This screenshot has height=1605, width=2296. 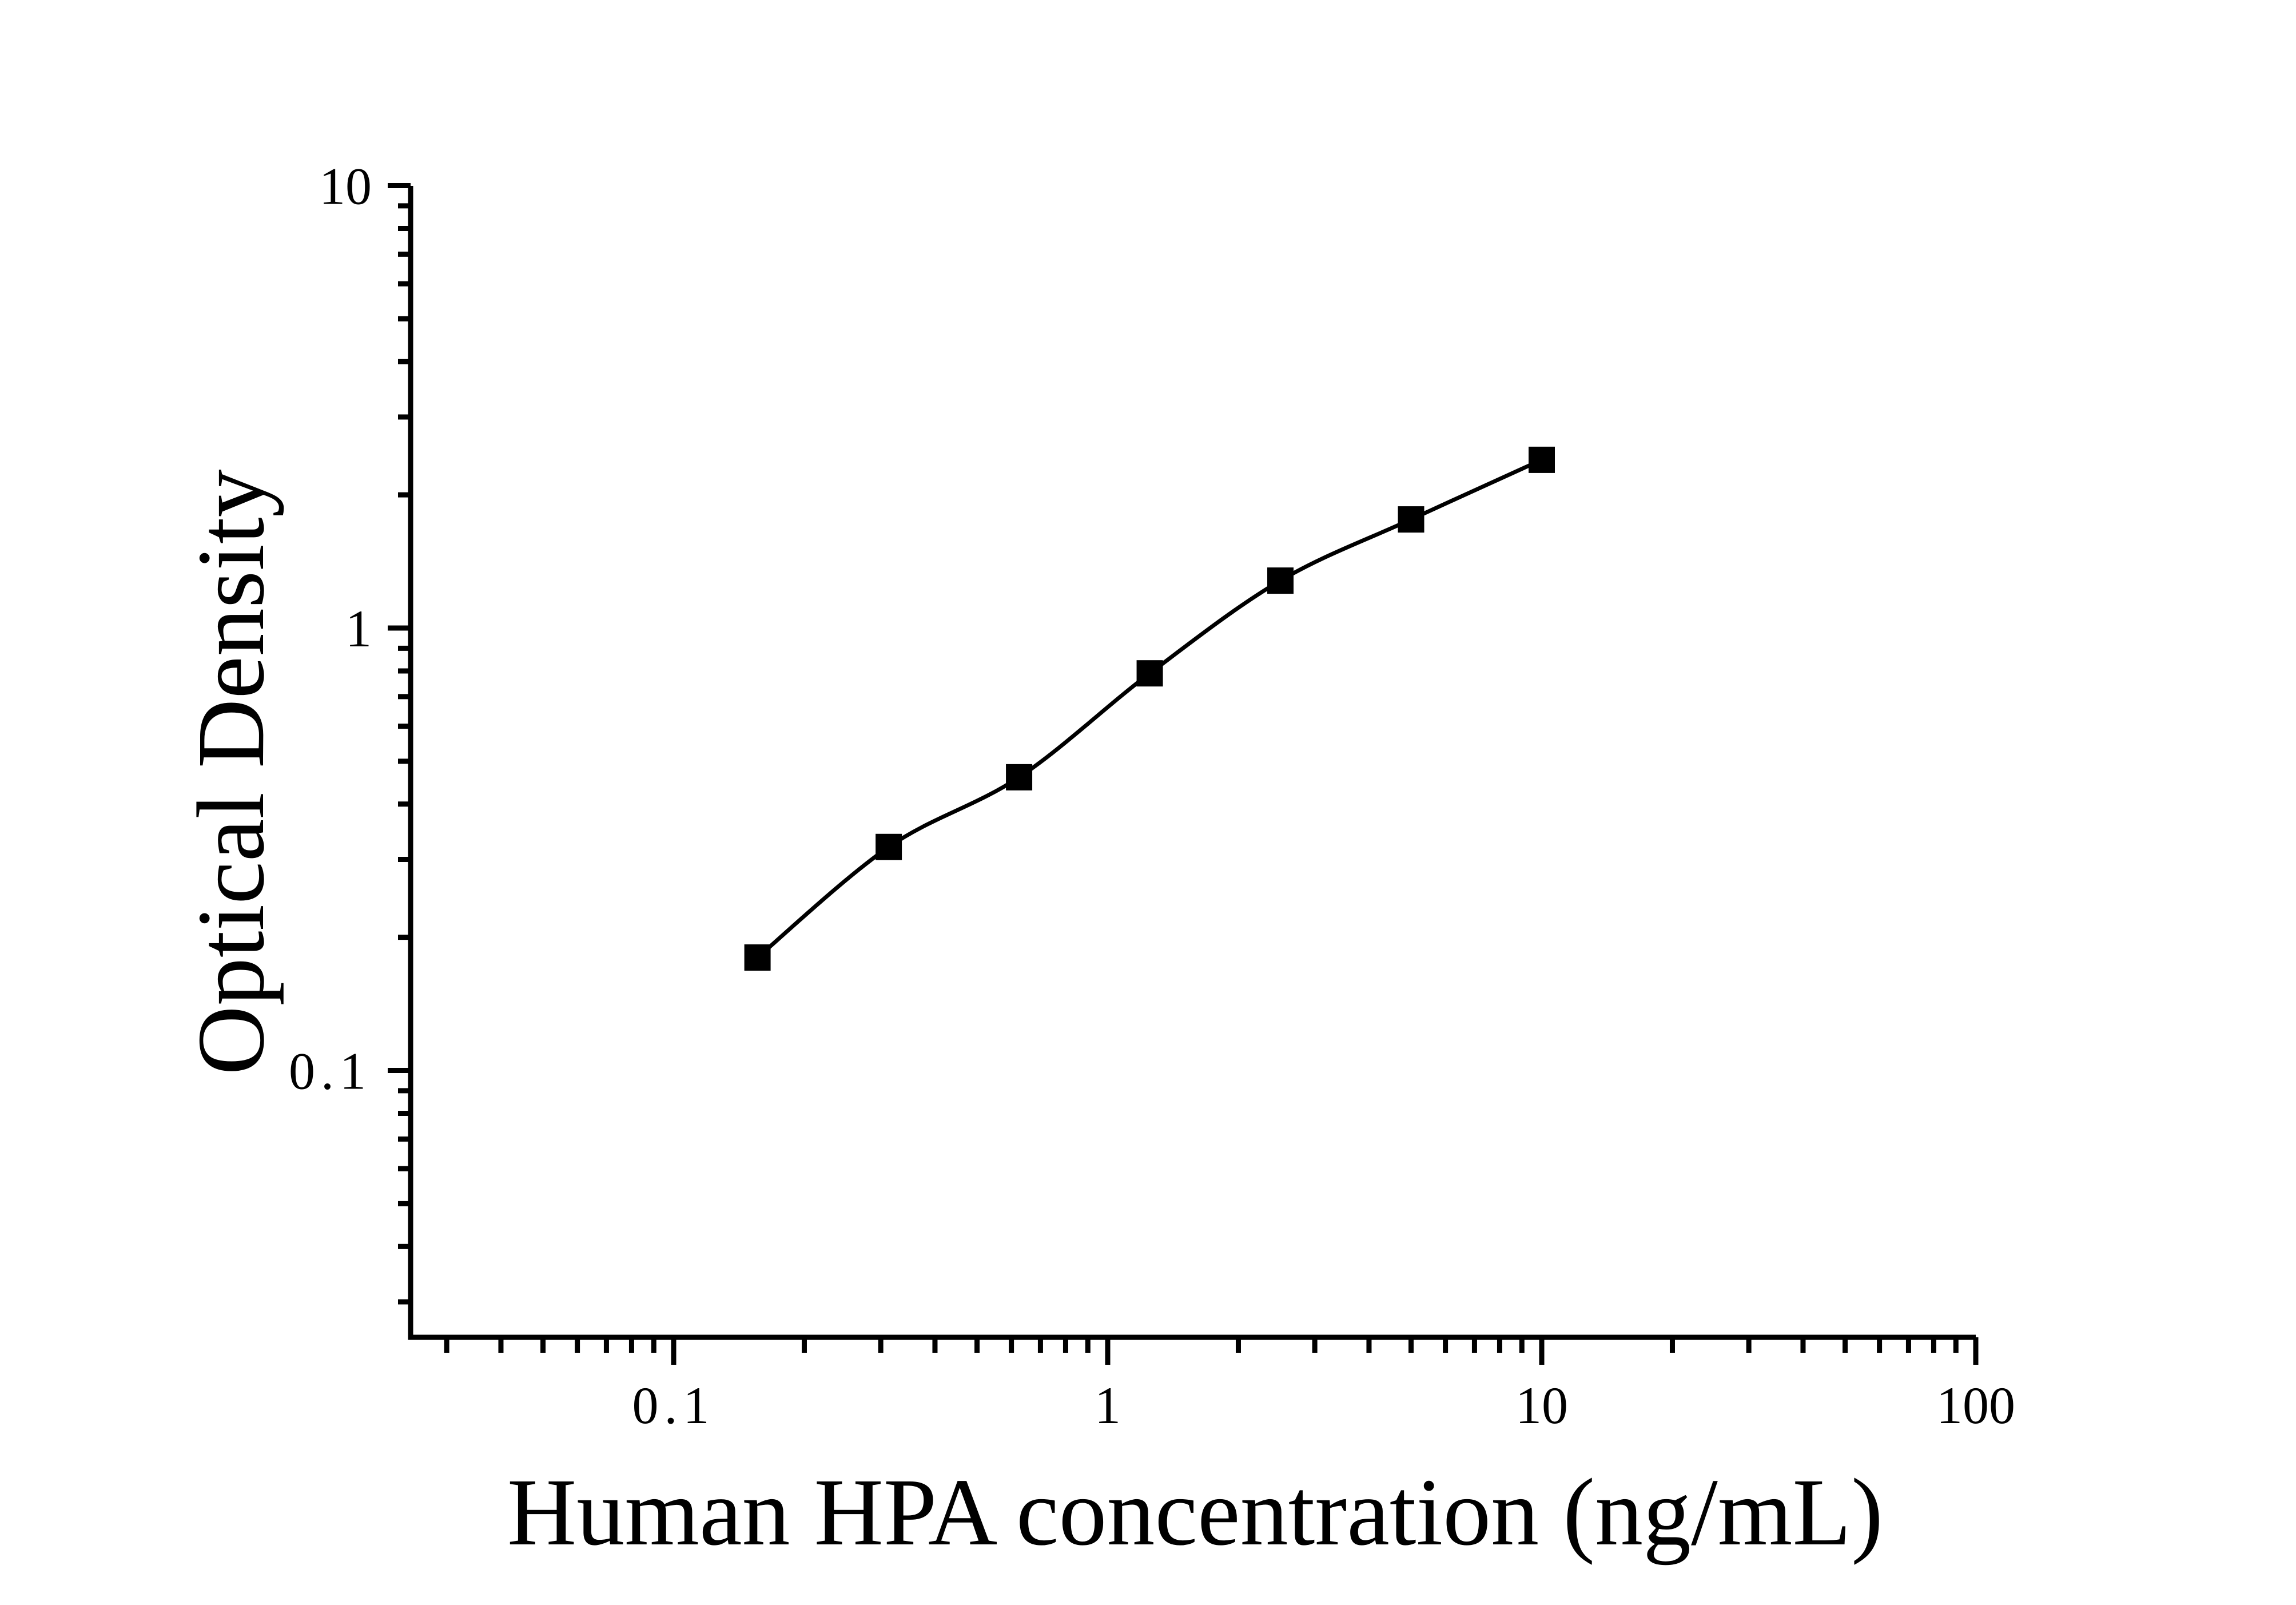 What do you see at coordinates (330, 629) in the screenshot?
I see `y-axis-tick-labels: 10 1 0.1` at bounding box center [330, 629].